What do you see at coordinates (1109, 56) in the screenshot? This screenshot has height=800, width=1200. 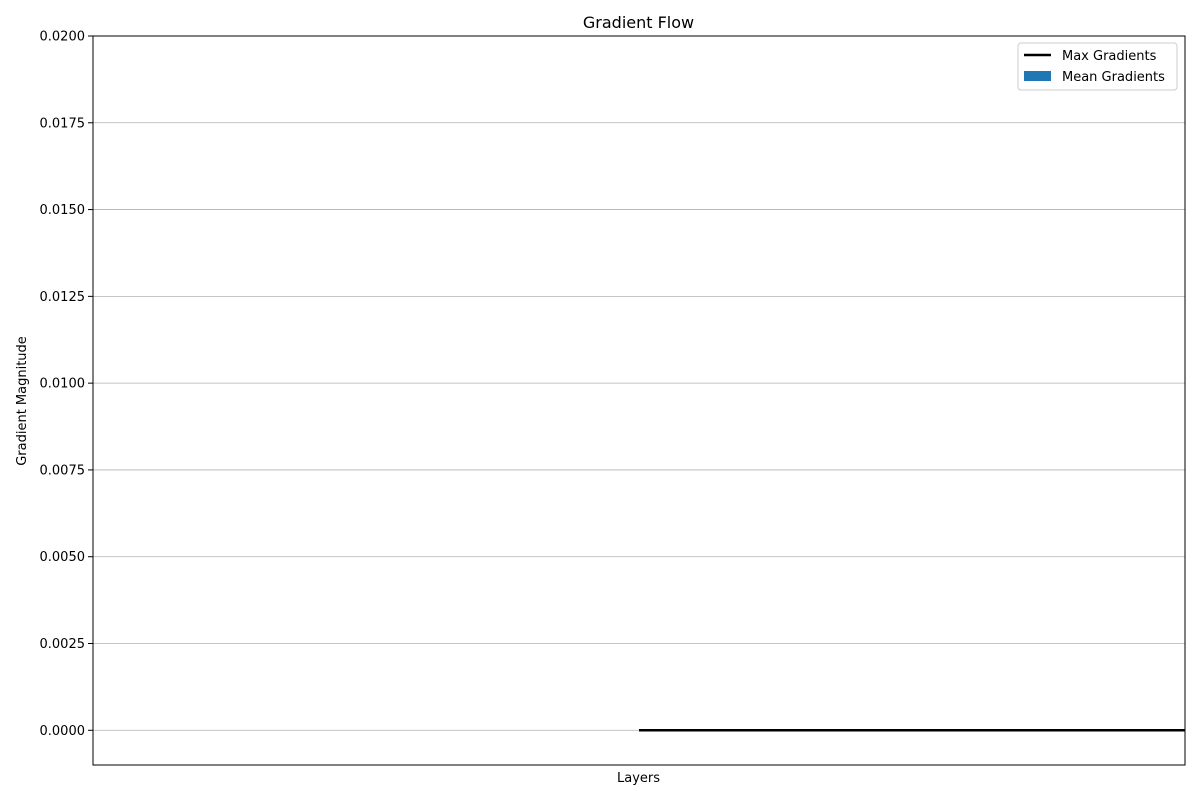 I see `legend-max-gradients-label: Max Gradients` at bounding box center [1109, 56].